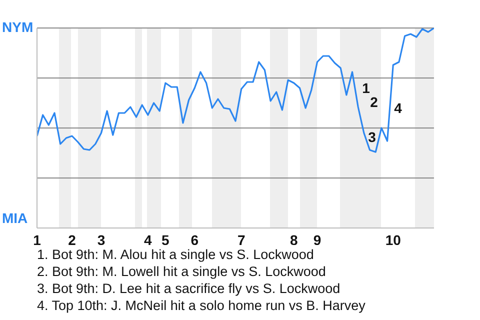 Image resolution: width=480 pixels, height=320 pixels. Describe the element at coordinates (374, 102) in the screenshot. I see `annotation: 2` at that location.